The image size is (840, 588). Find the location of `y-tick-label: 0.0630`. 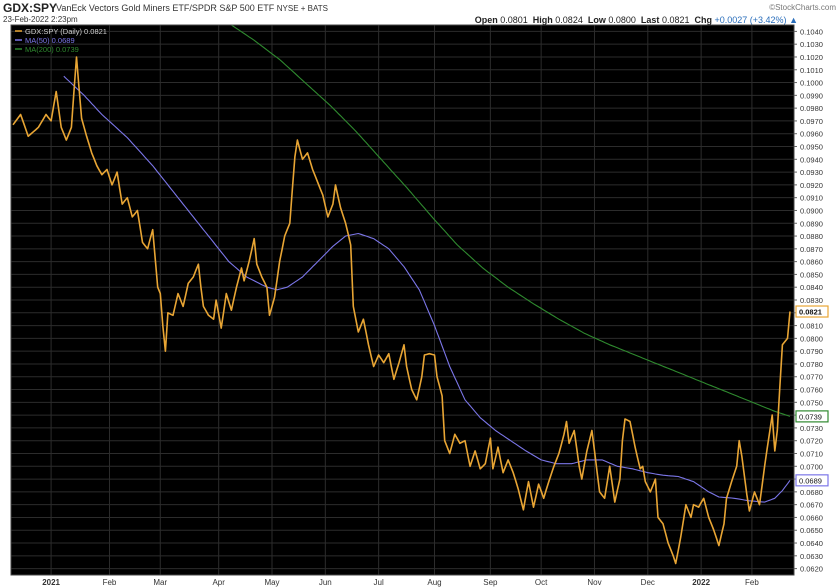

y-tick-label: 0.0630 is located at coordinates (811, 556).